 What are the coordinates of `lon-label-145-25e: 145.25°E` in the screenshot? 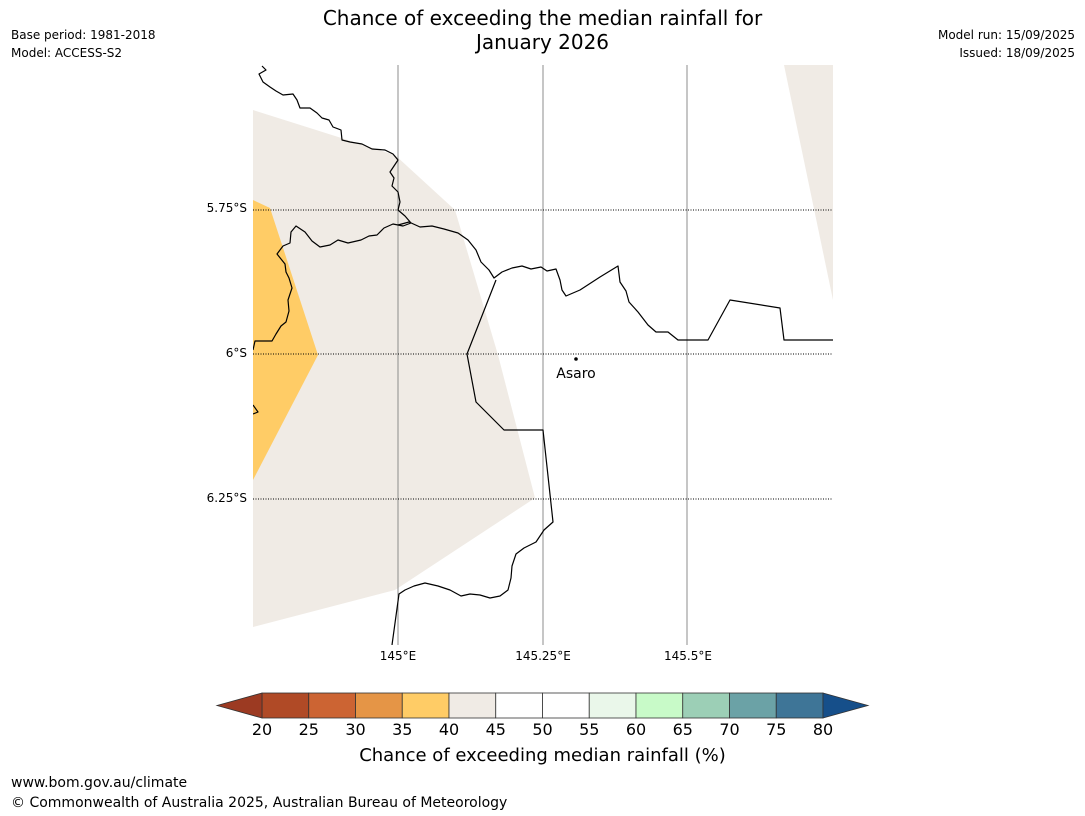 It's located at (543, 656).